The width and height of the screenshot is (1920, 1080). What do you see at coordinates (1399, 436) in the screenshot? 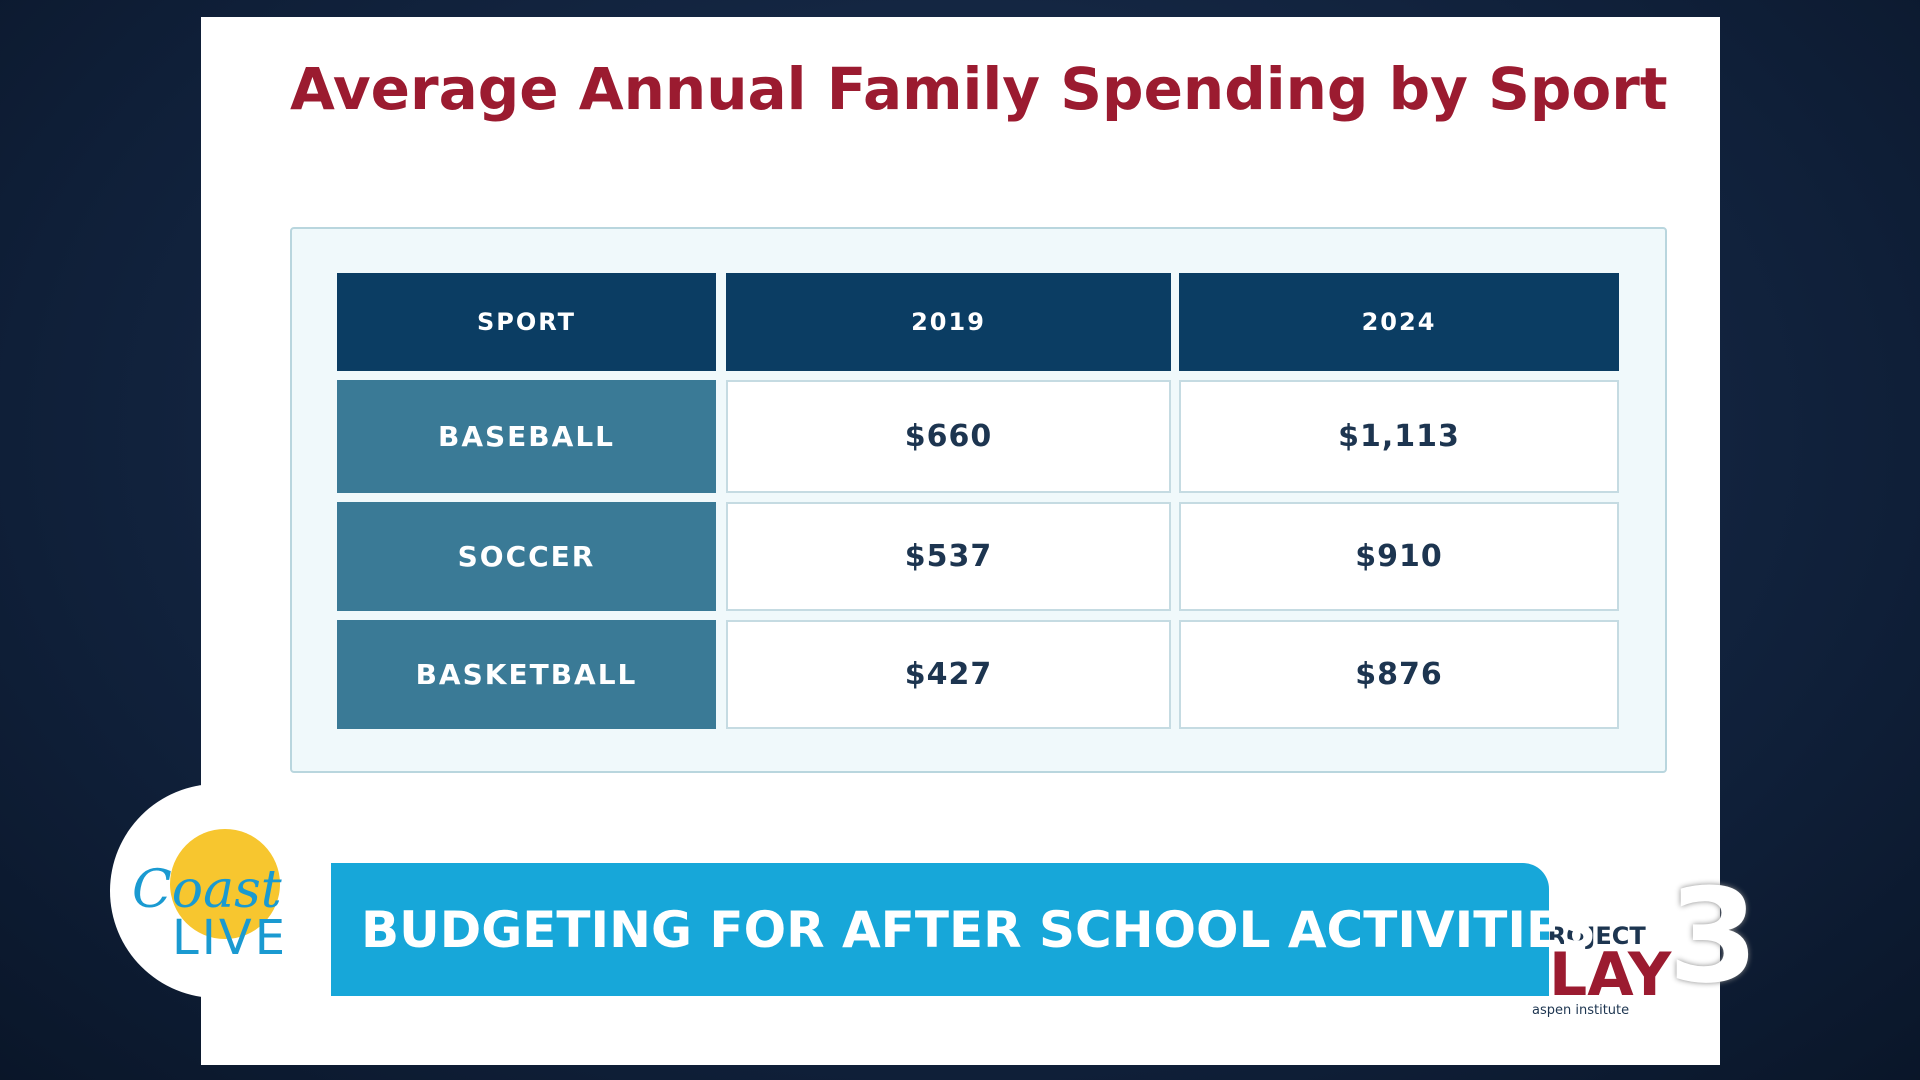
I see `table-cell: $1,113` at bounding box center [1399, 436].